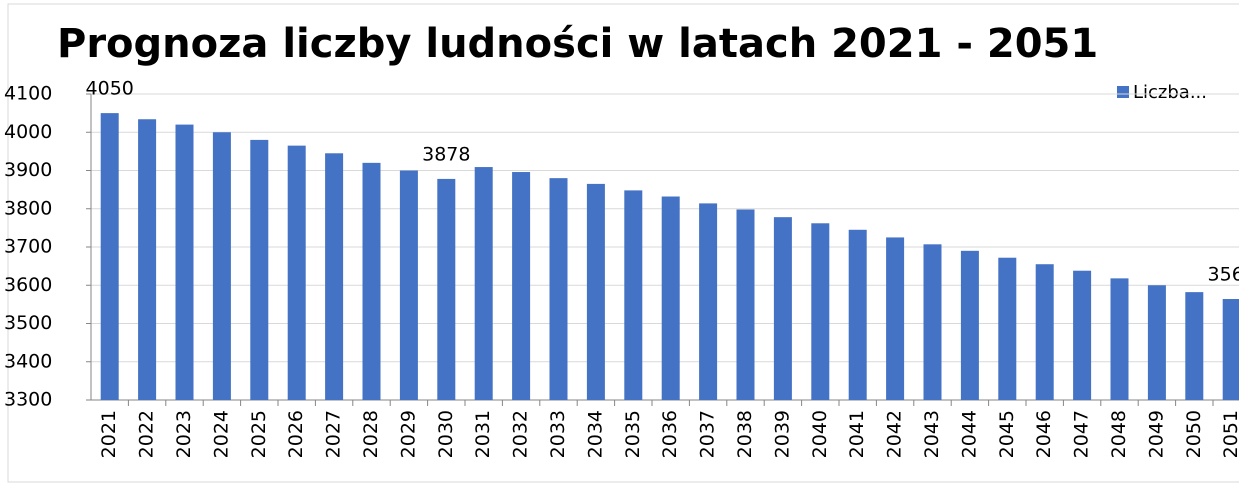 The height and width of the screenshot is (484, 1239). What do you see at coordinates (521, 434) in the screenshot?
I see `x-tick-label: 2032` at bounding box center [521, 434].